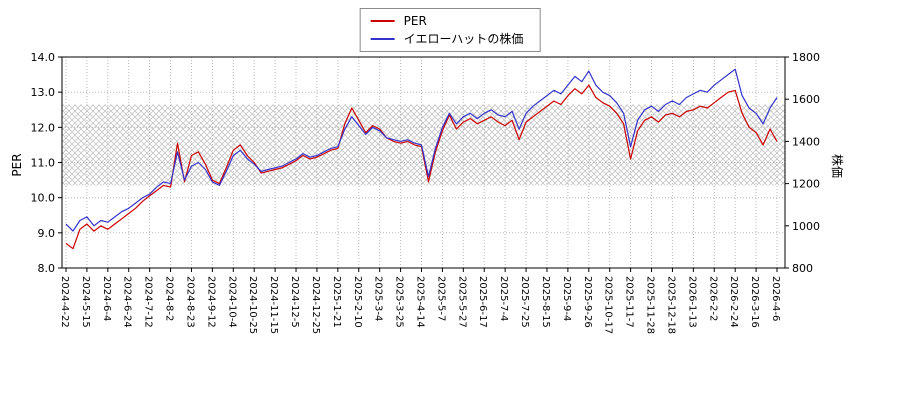 Image resolution: width=900 pixels, height=400 pixels. I want to click on legend-label-per: PER, so click(415, 21).